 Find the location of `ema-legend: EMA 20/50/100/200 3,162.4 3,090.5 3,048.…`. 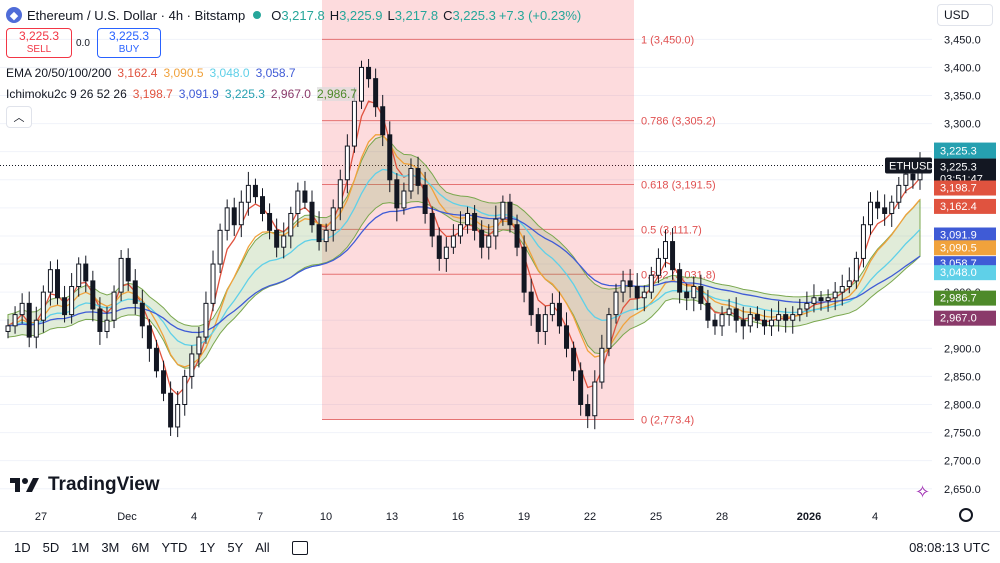

ema-legend: EMA 20/50/100/200 3,162.4 3,090.5 3,048.… is located at coordinates (151, 73).